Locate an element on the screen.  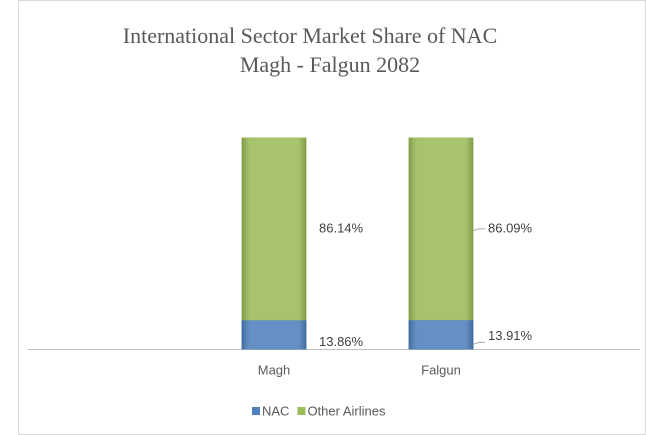
chart-subtitle: Magh - Falgun 2082 is located at coordinates (330, 64).